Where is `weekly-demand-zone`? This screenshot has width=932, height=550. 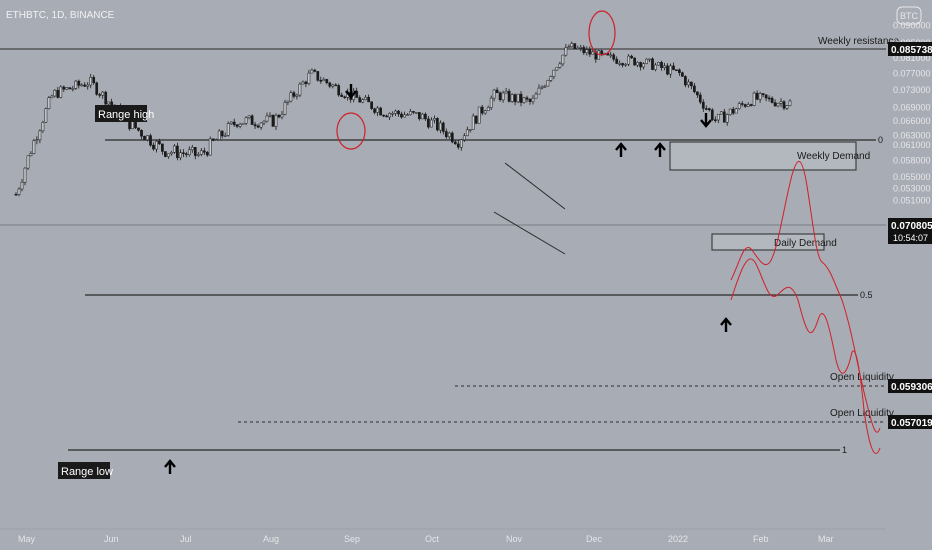 weekly-demand-zone is located at coordinates (763, 156).